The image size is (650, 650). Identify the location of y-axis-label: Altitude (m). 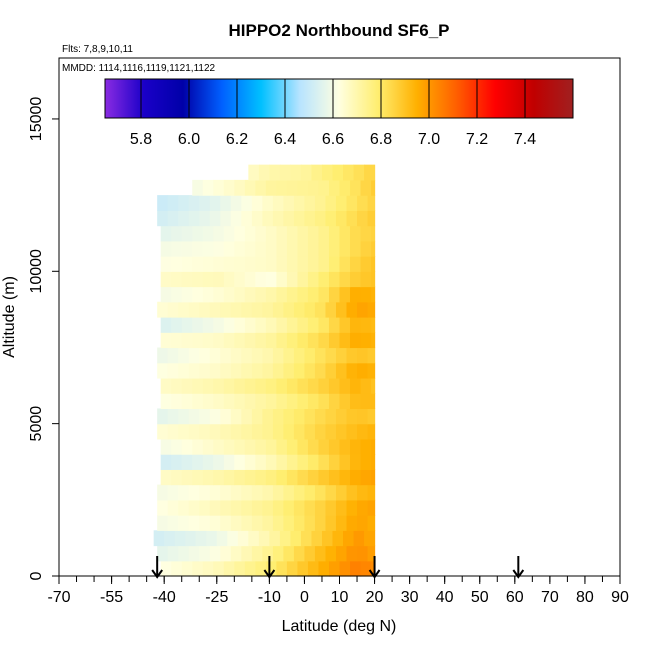
(9, 317).